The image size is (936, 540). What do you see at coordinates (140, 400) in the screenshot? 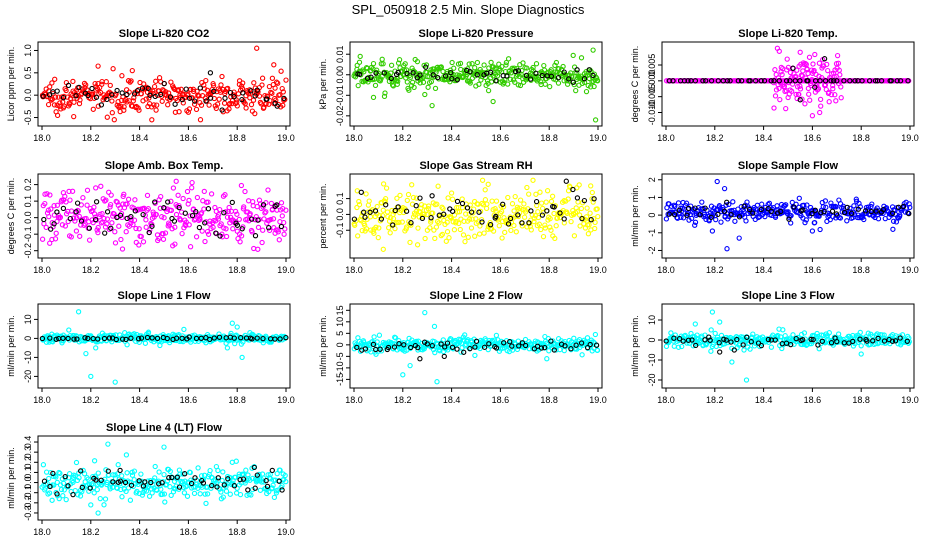
I see `x-tick-label: 18.4` at bounding box center [140, 400].